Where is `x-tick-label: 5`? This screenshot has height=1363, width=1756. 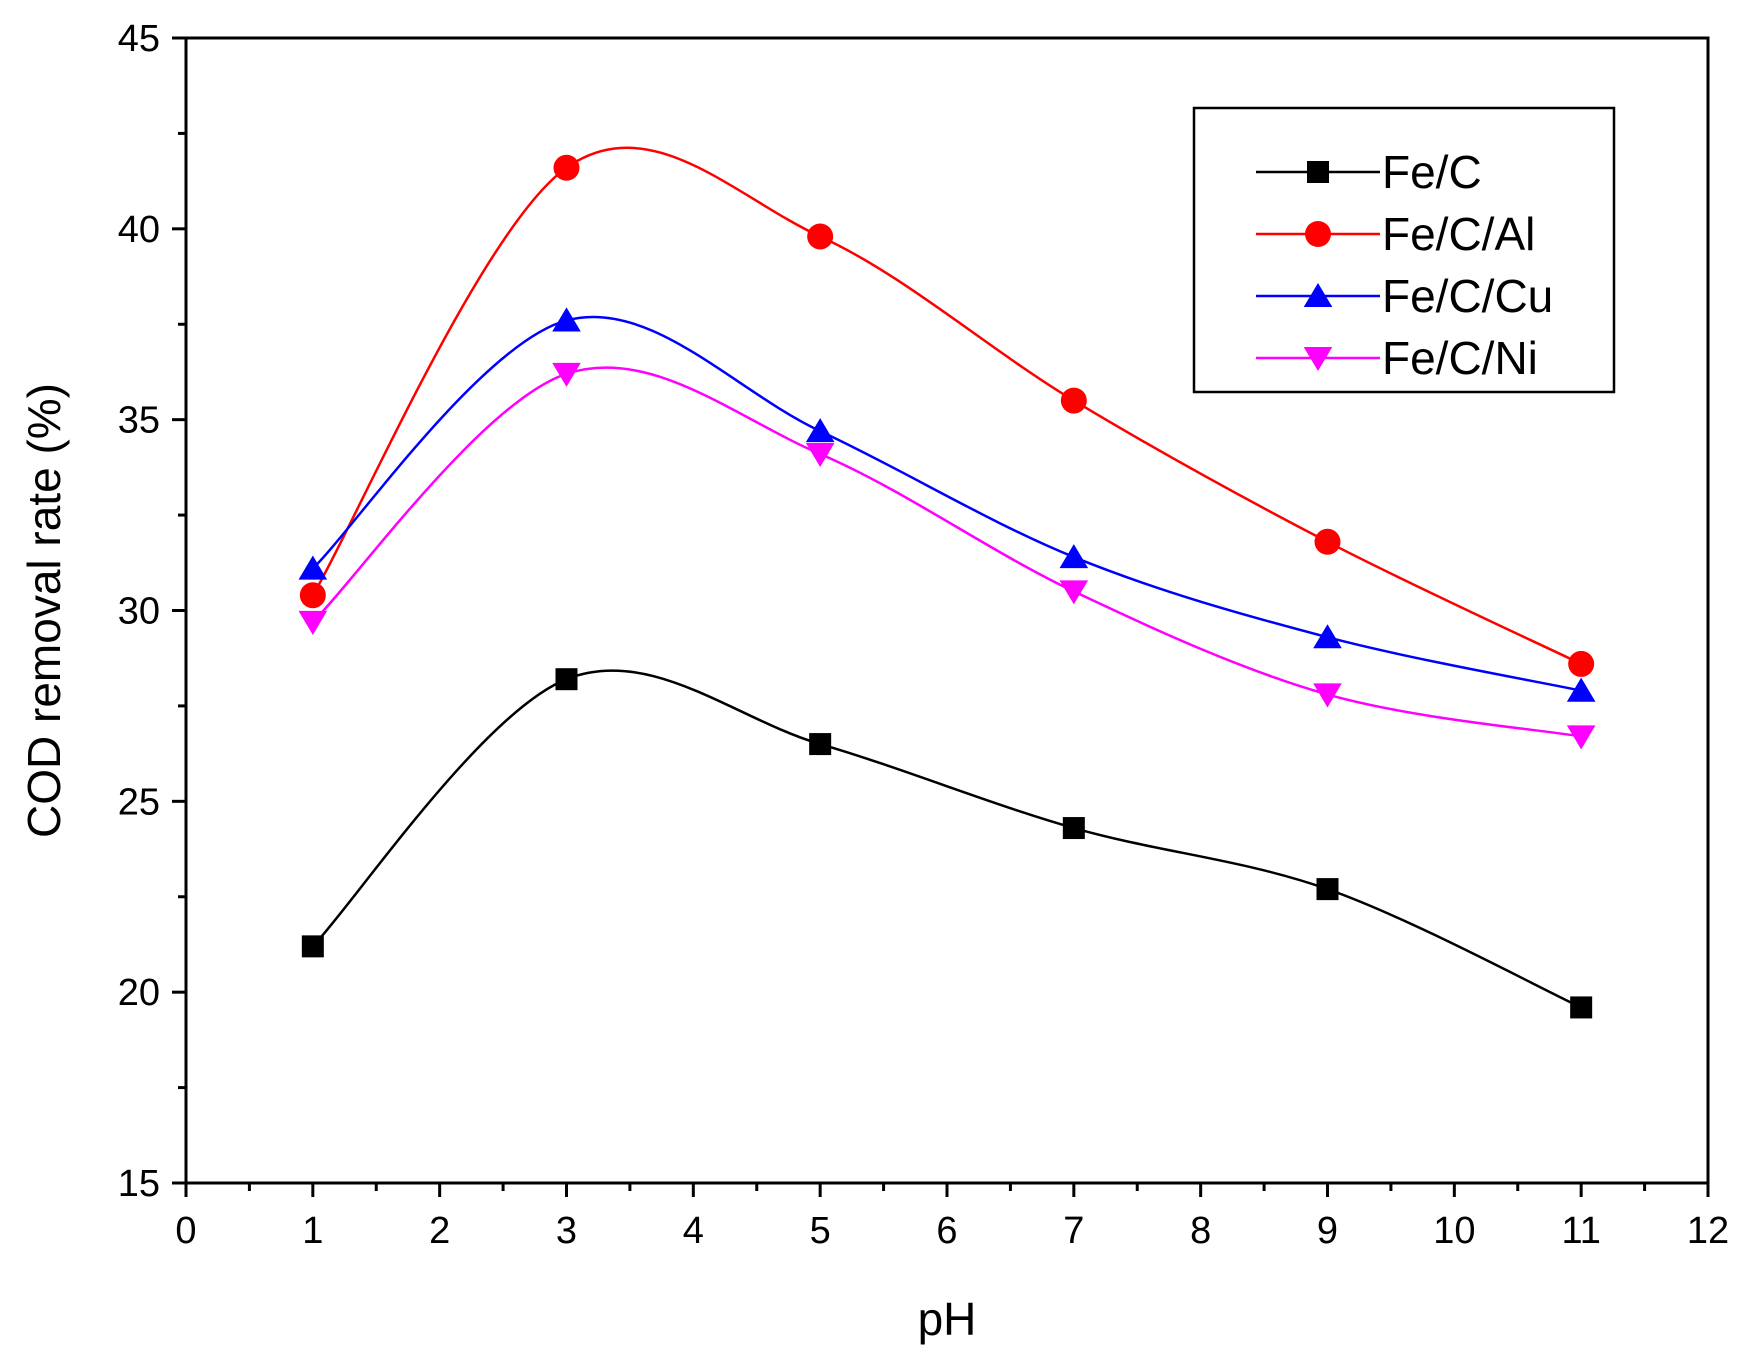
x-tick-label: 5 is located at coordinates (820, 1231).